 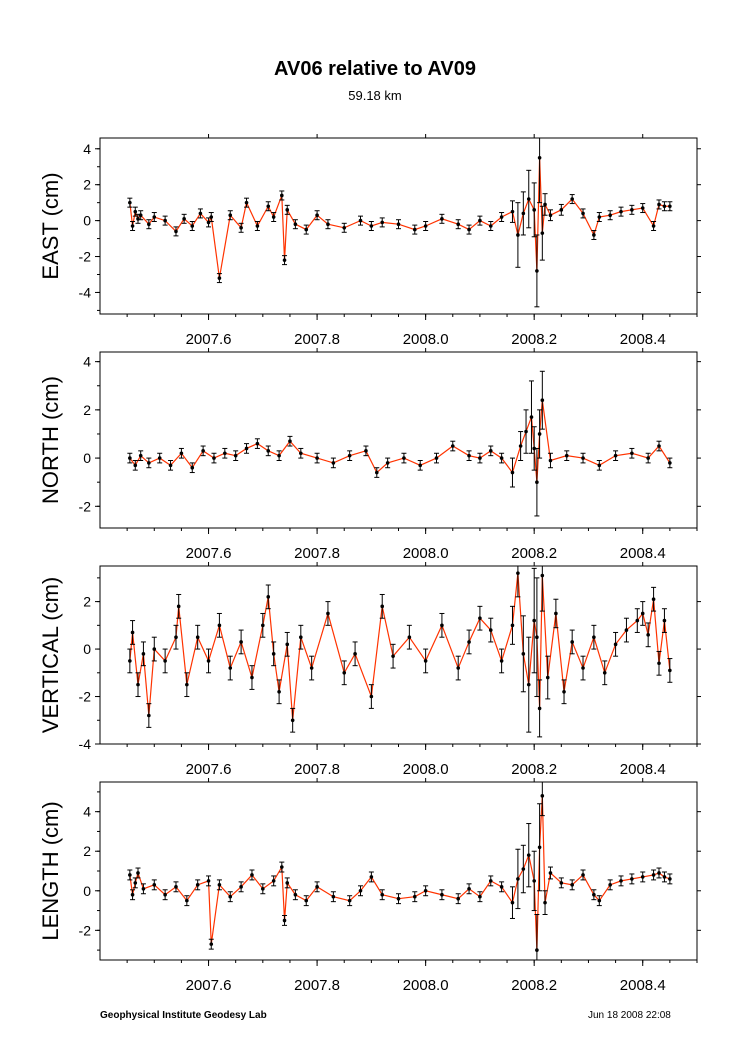 I want to click on x-tick-label: 2008.2, so click(x=534, y=553).